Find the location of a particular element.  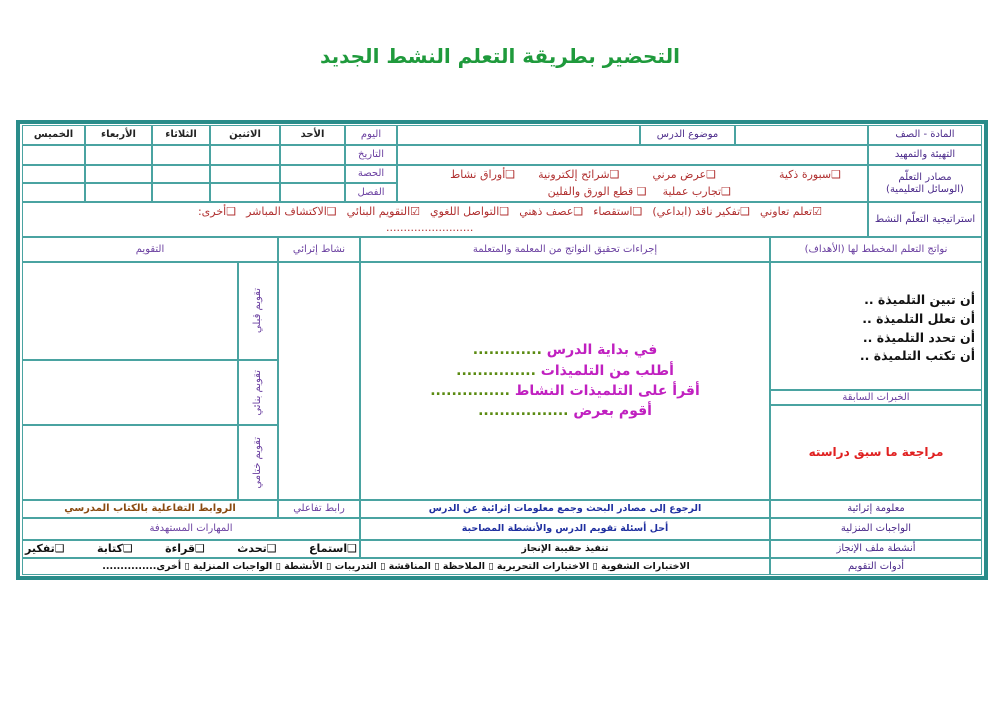

formative-evaluation-field is located at coordinates (130, 392).